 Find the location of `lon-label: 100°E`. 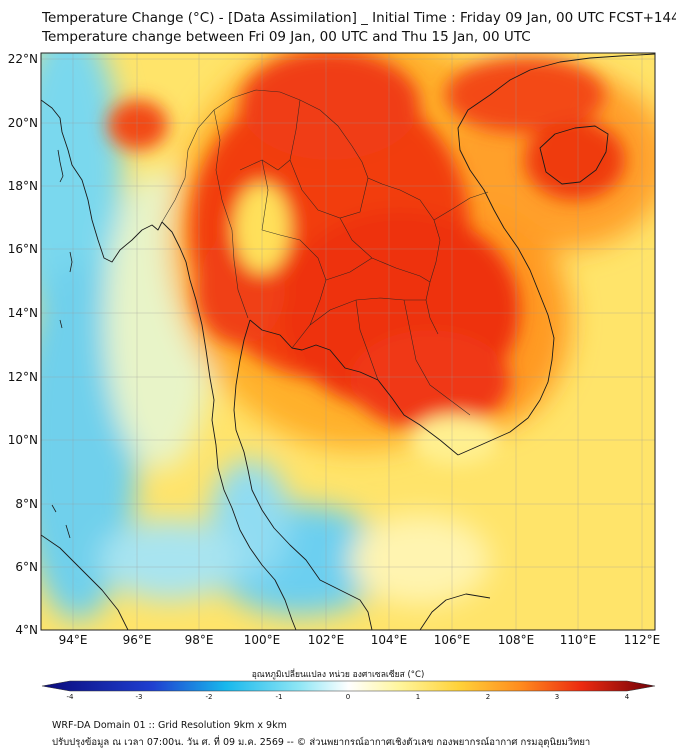

lon-label: 100°E is located at coordinates (262, 640).